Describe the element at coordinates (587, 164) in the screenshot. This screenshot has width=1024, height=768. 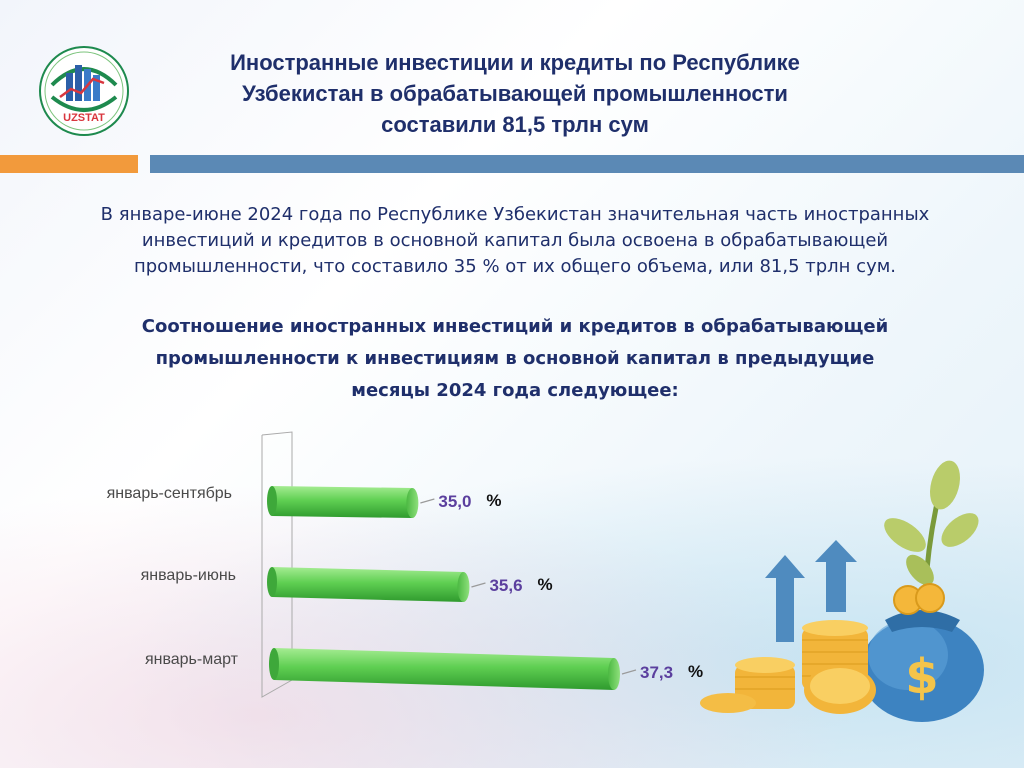
I see `divider-blue` at that location.